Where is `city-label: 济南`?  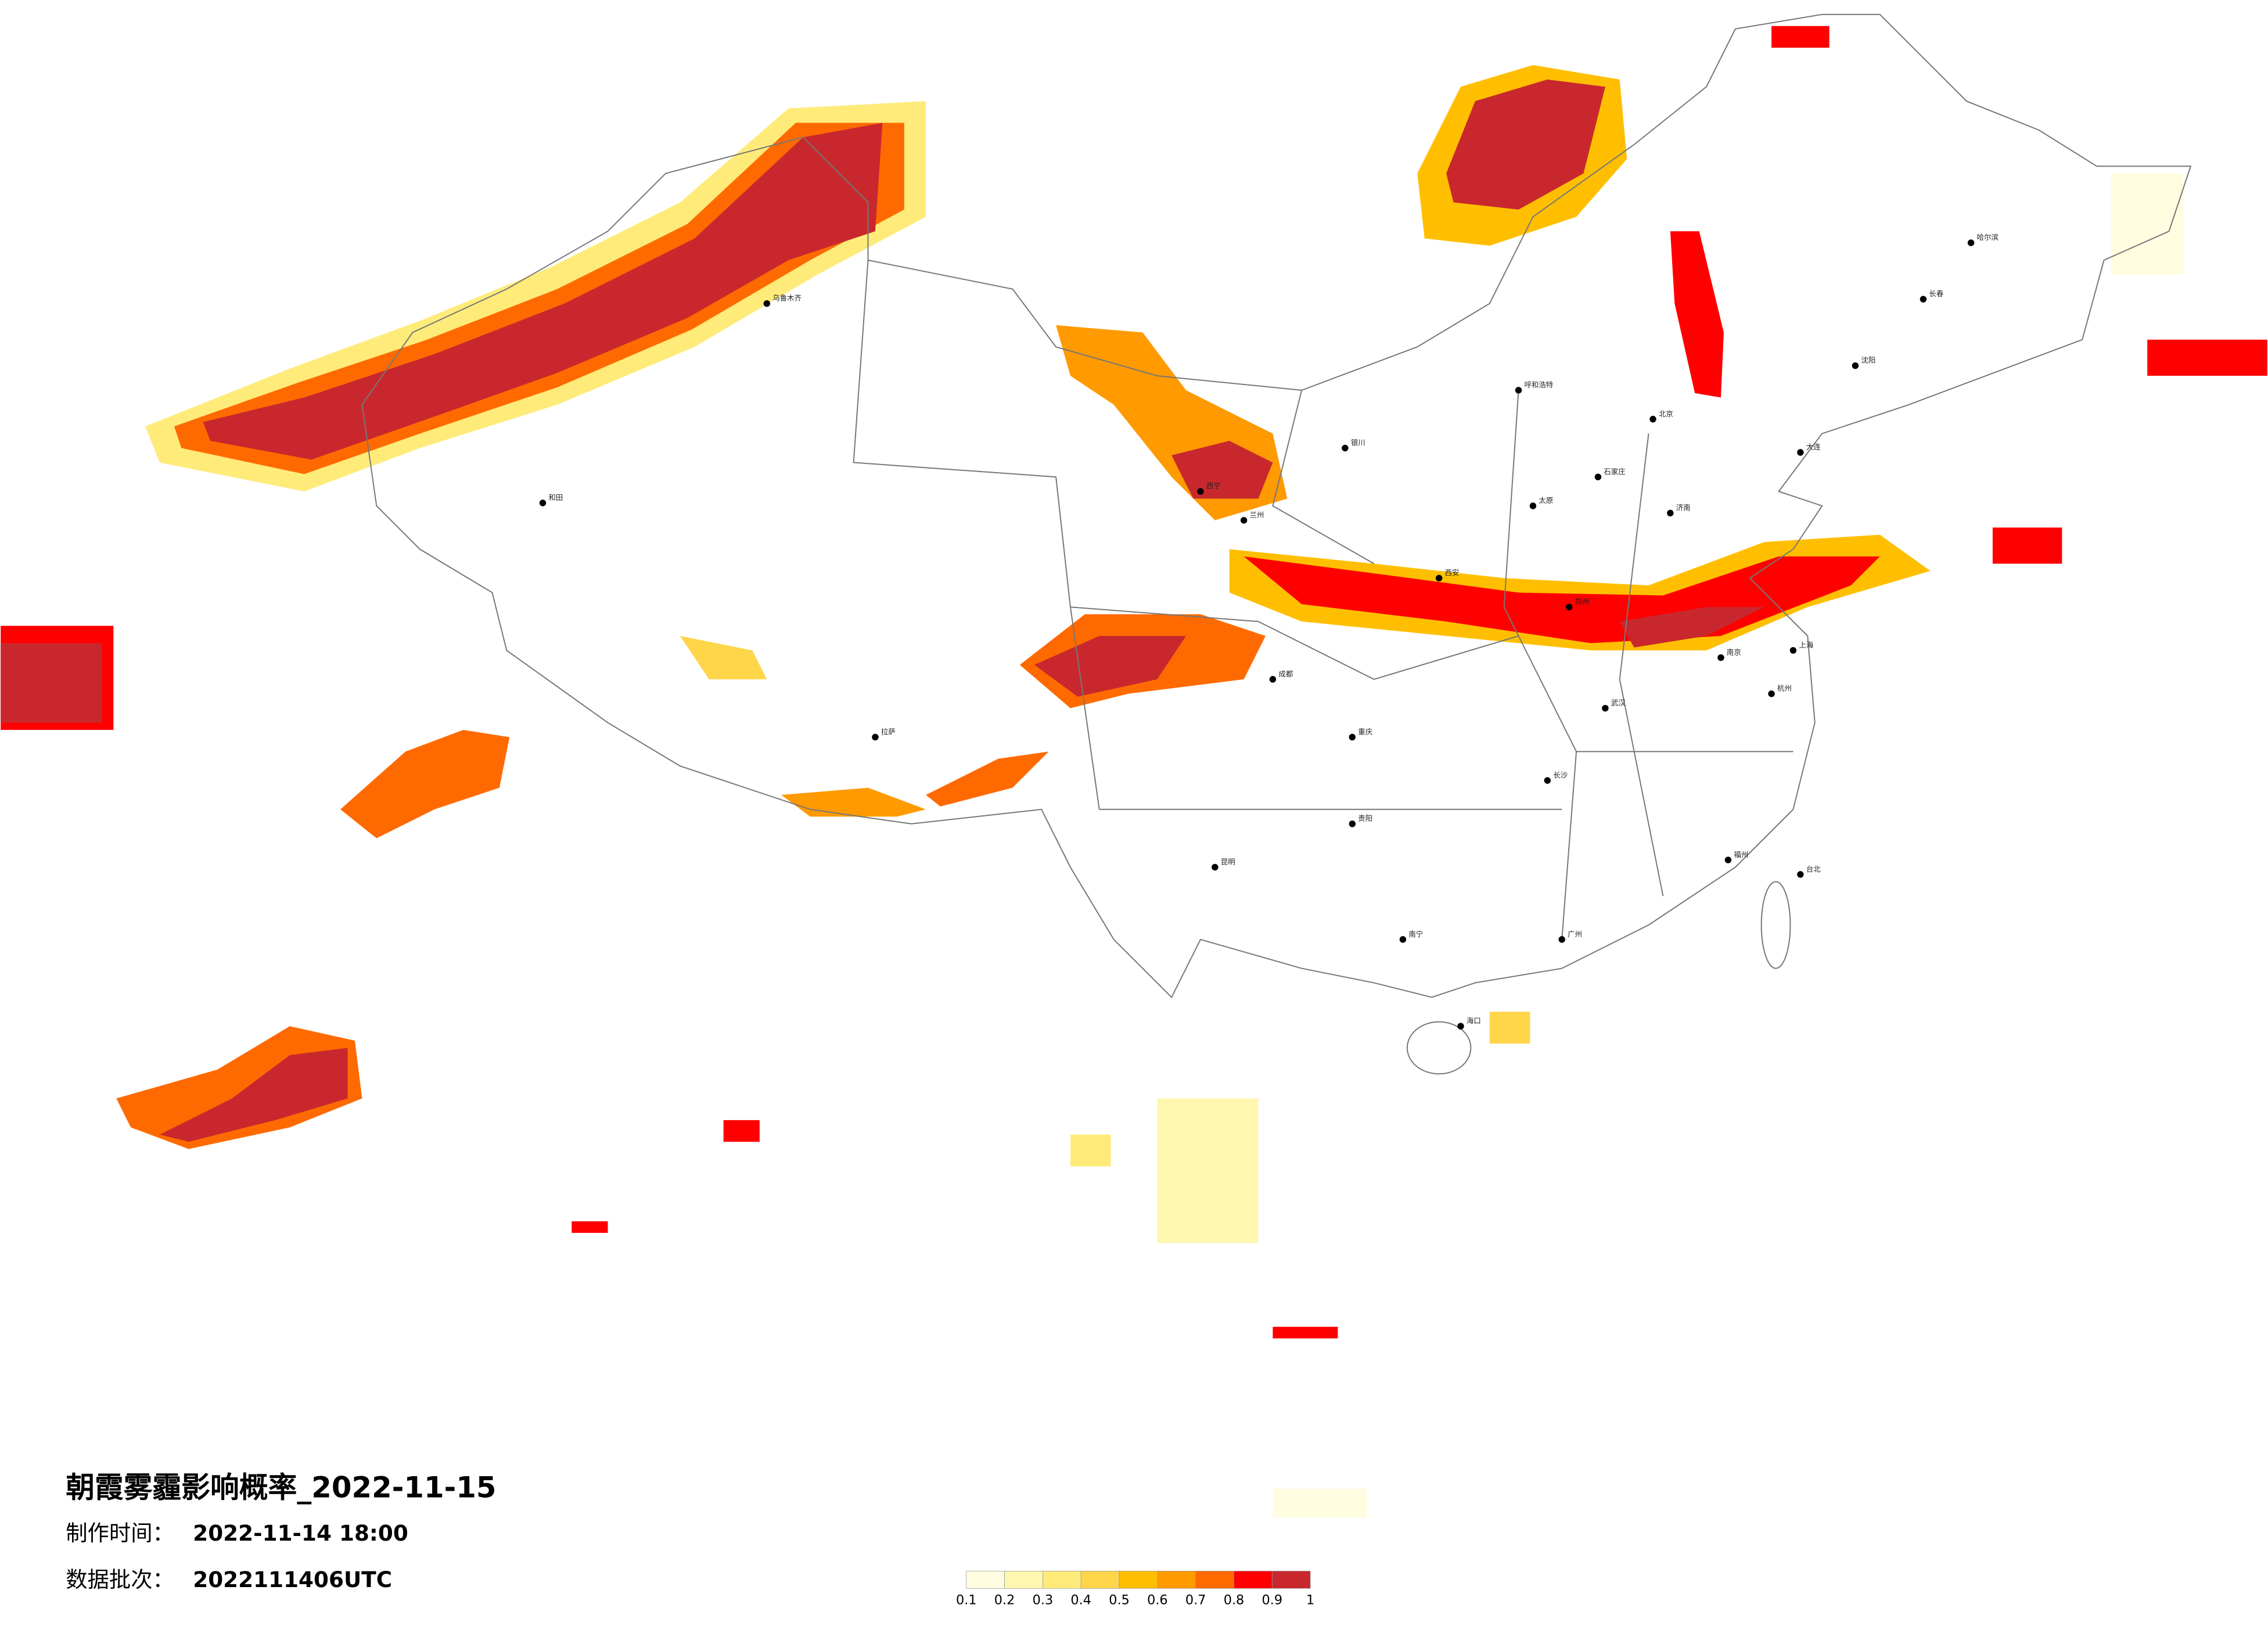
city-label: 济南 is located at coordinates (1683, 508).